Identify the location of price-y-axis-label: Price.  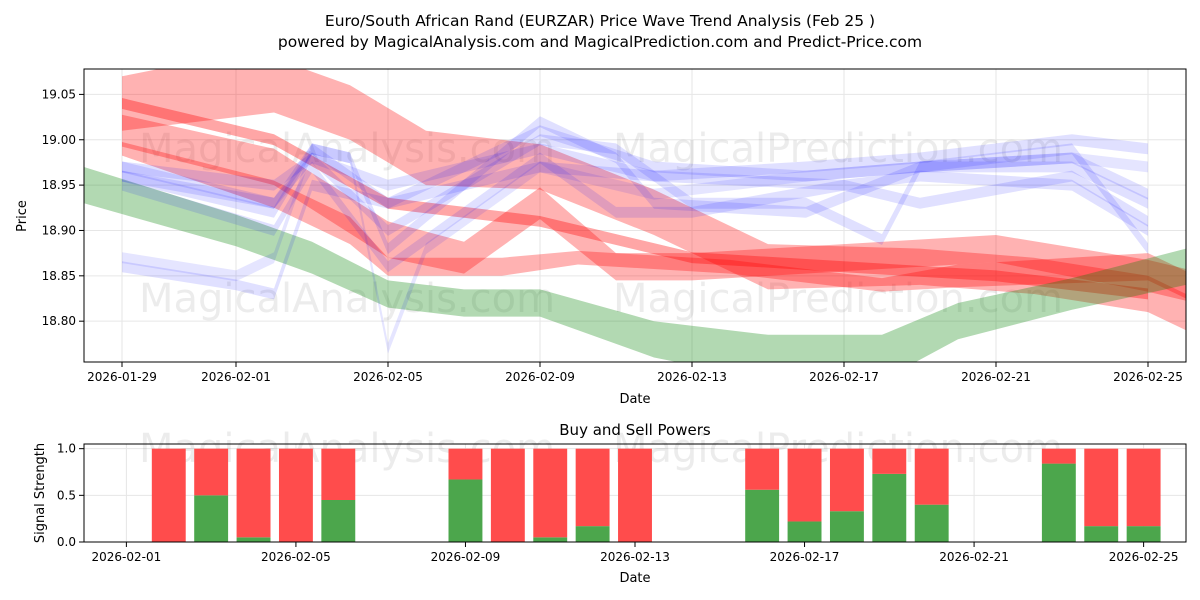
(22, 216).